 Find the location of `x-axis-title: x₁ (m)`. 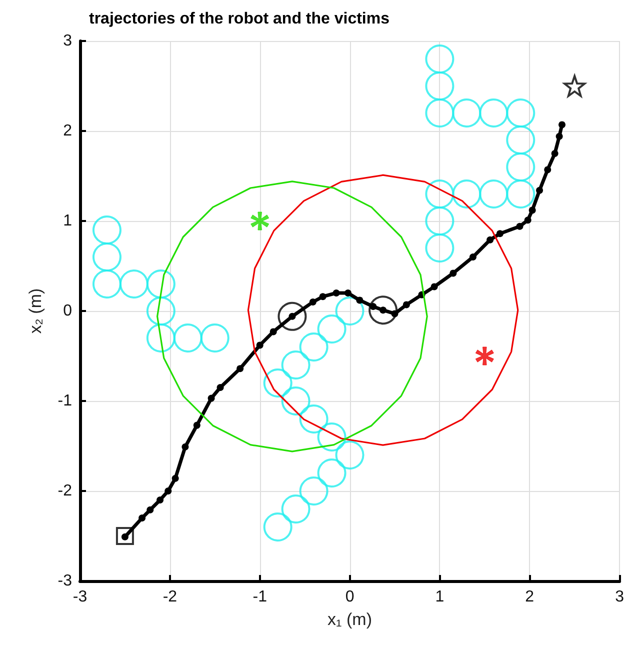

x-axis-title: x₁ (m) is located at coordinates (350, 619).